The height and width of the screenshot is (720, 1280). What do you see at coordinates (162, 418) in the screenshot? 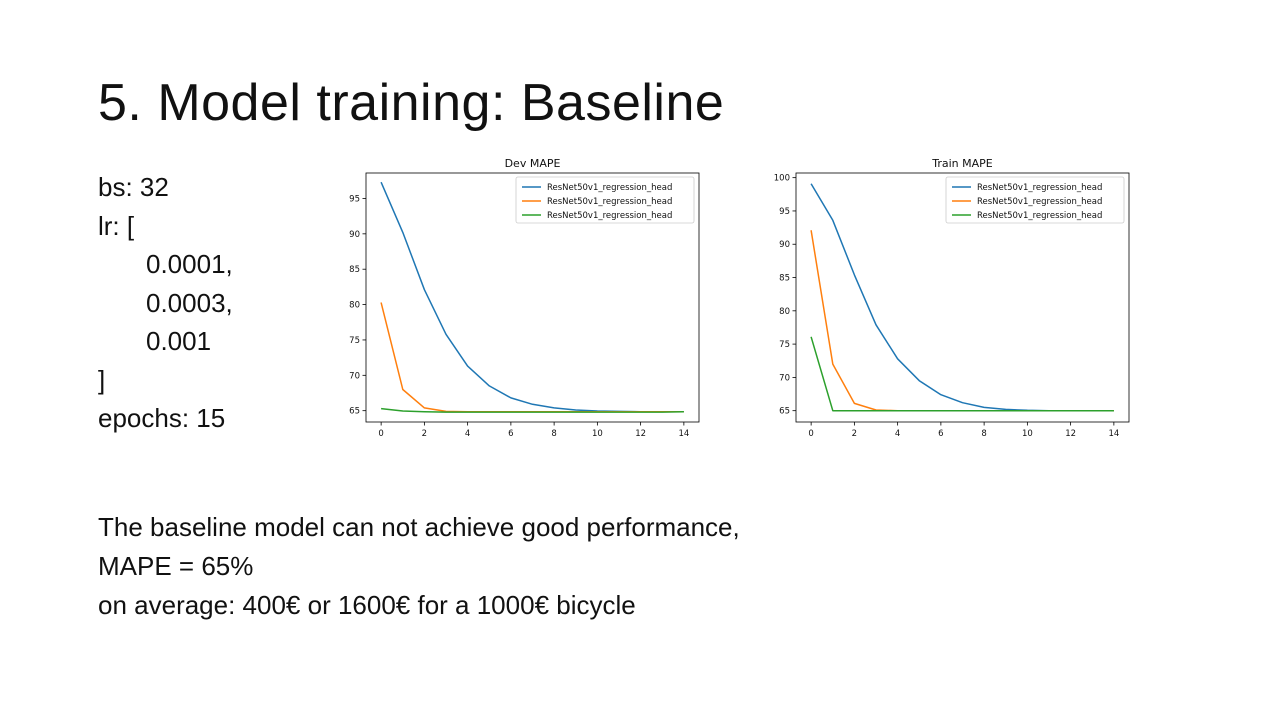
I see `epochs: epochs: 15` at bounding box center [162, 418].